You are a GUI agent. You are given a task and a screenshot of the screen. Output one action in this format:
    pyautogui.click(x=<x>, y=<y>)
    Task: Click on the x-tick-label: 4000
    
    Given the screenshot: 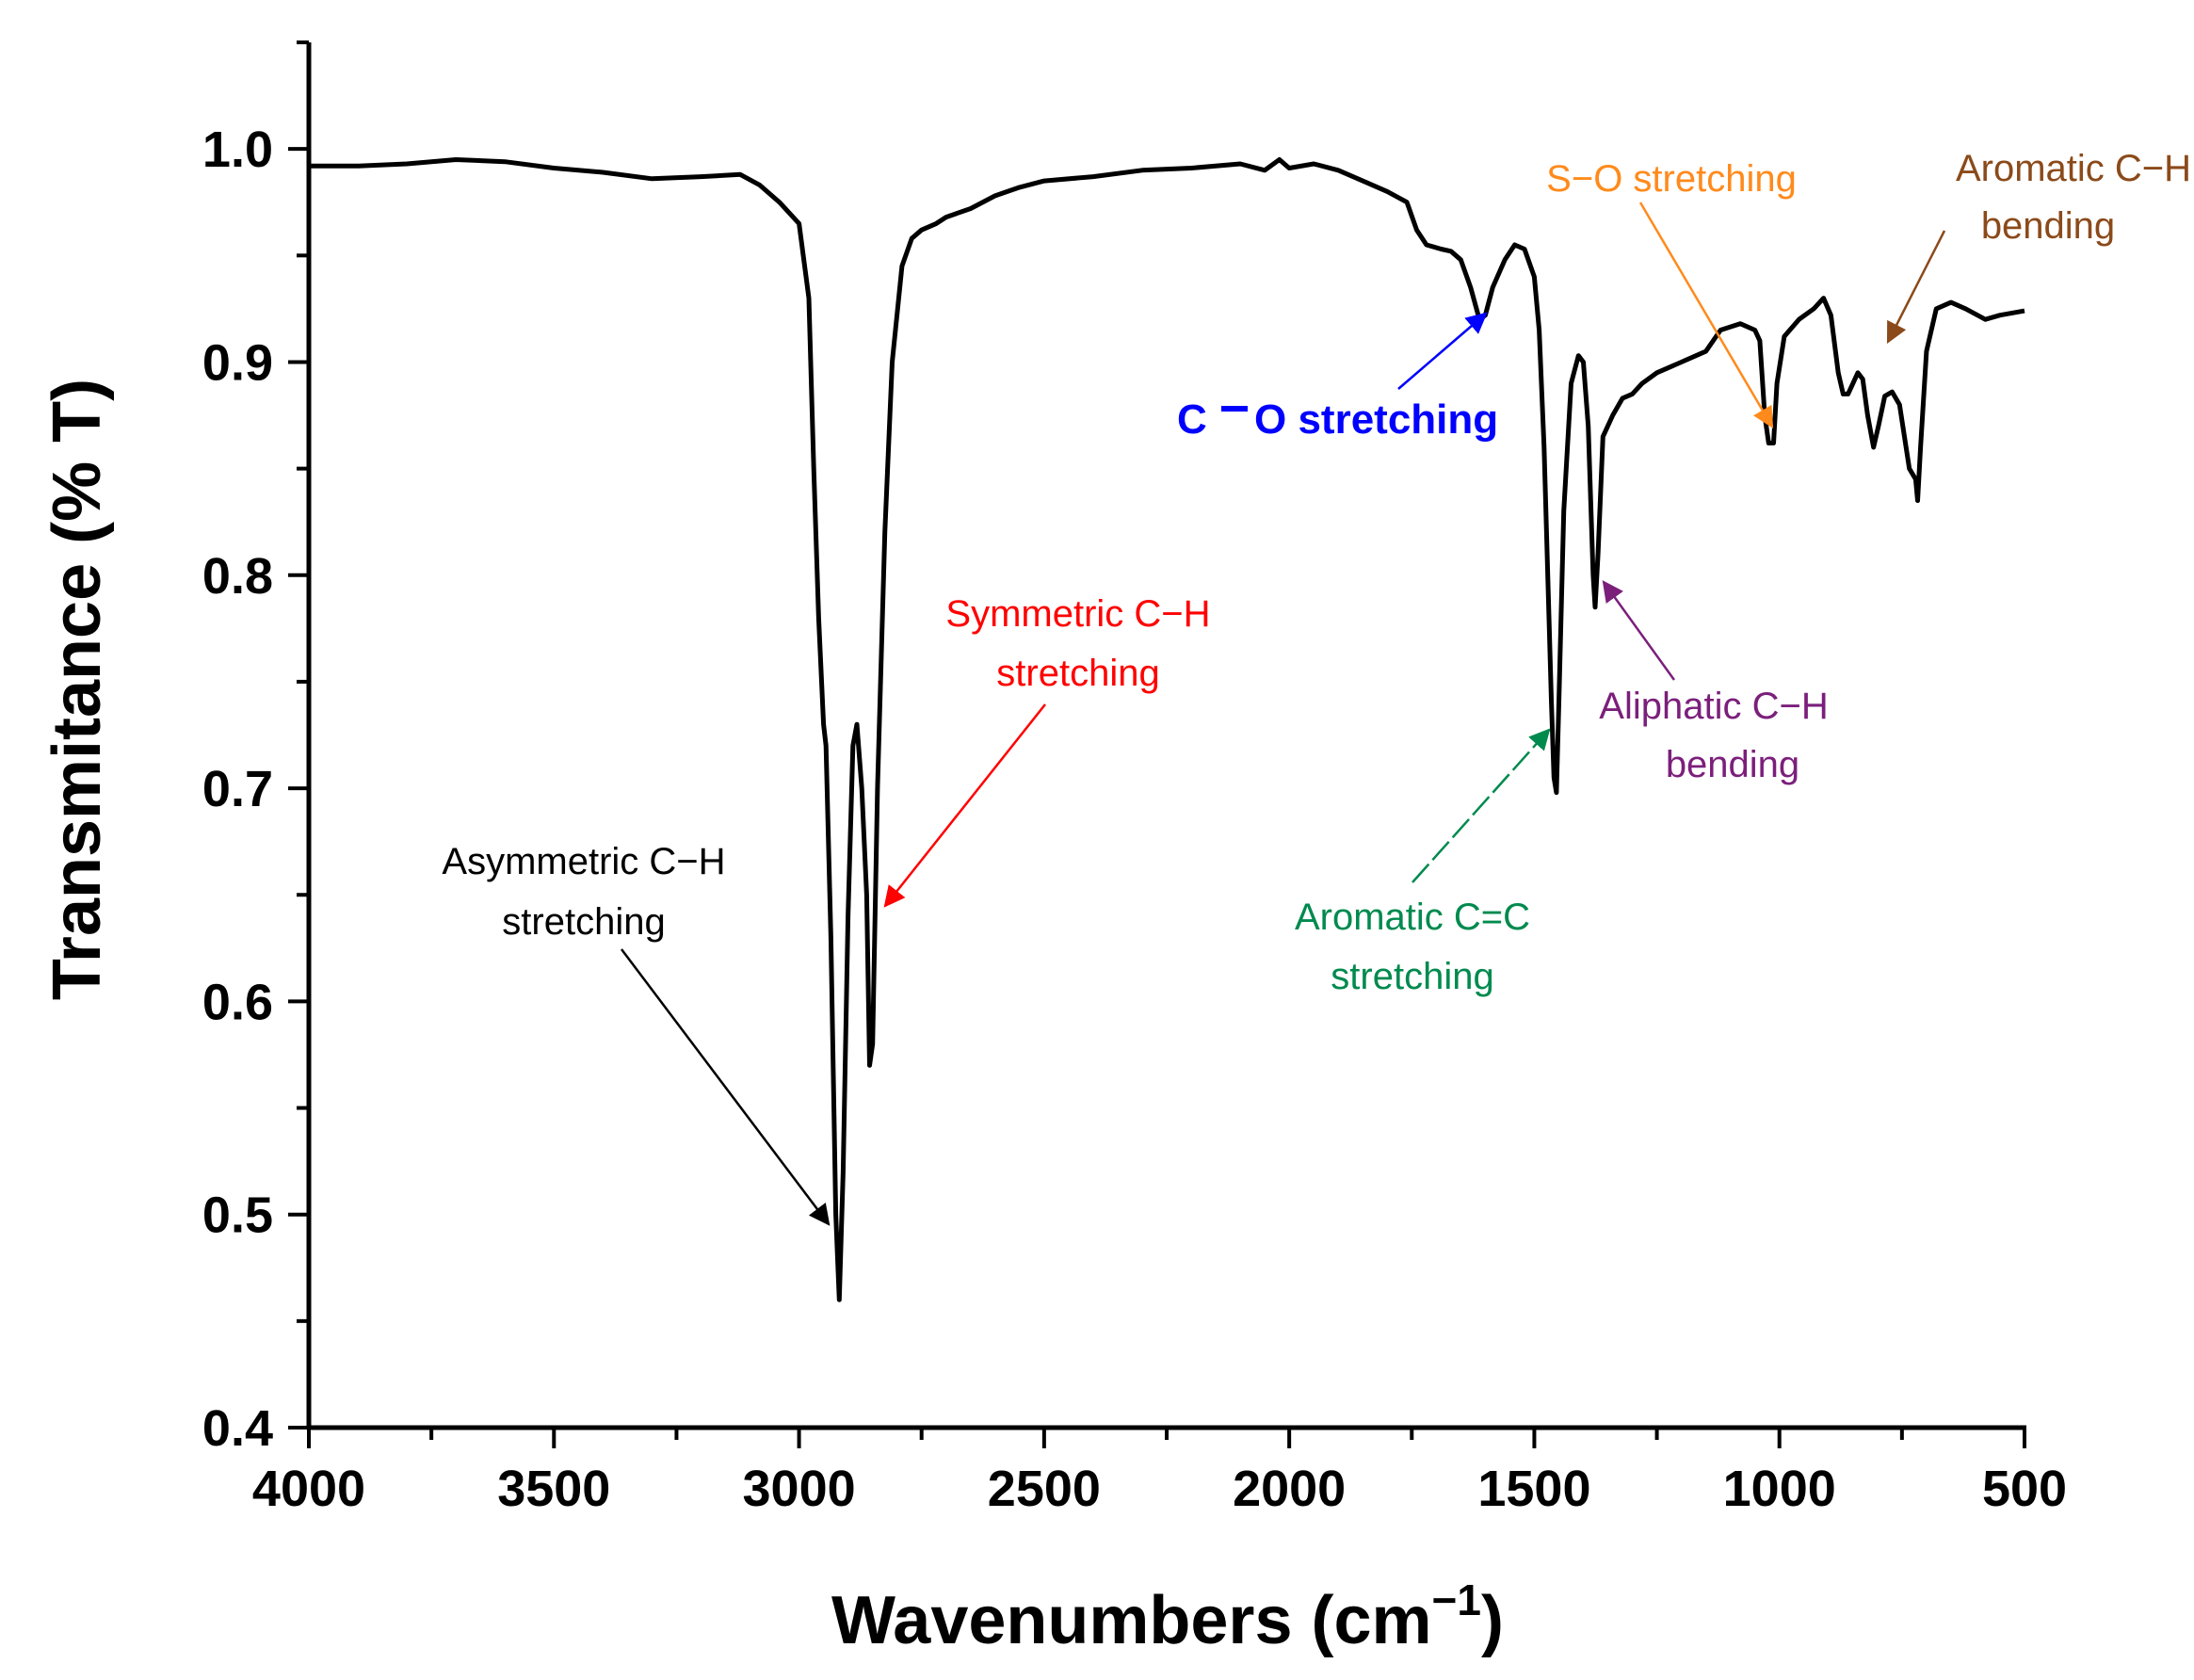 What is the action you would take?
    pyautogui.click(x=308, y=1489)
    